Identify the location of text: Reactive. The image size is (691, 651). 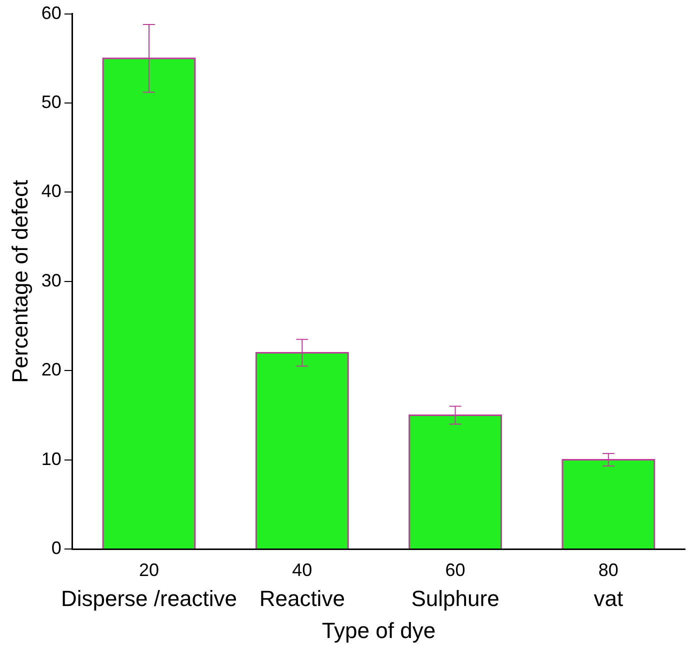
(302, 599).